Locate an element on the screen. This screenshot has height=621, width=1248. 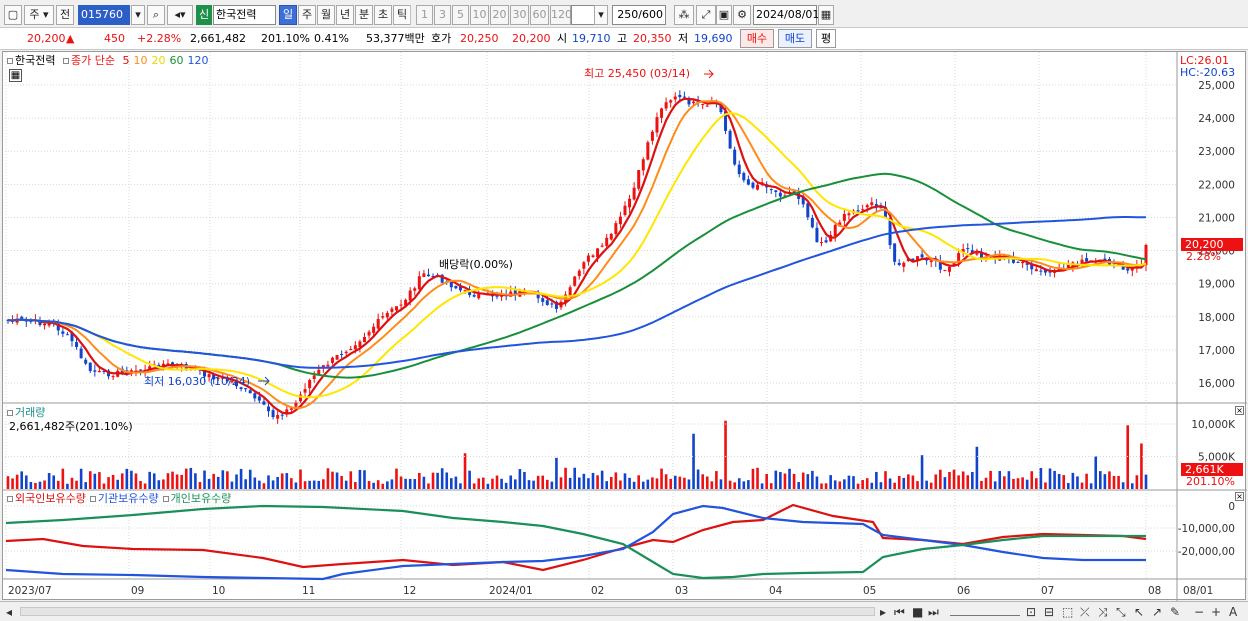
code-dropdown-icon: ▾ is located at coordinates (138, 15).